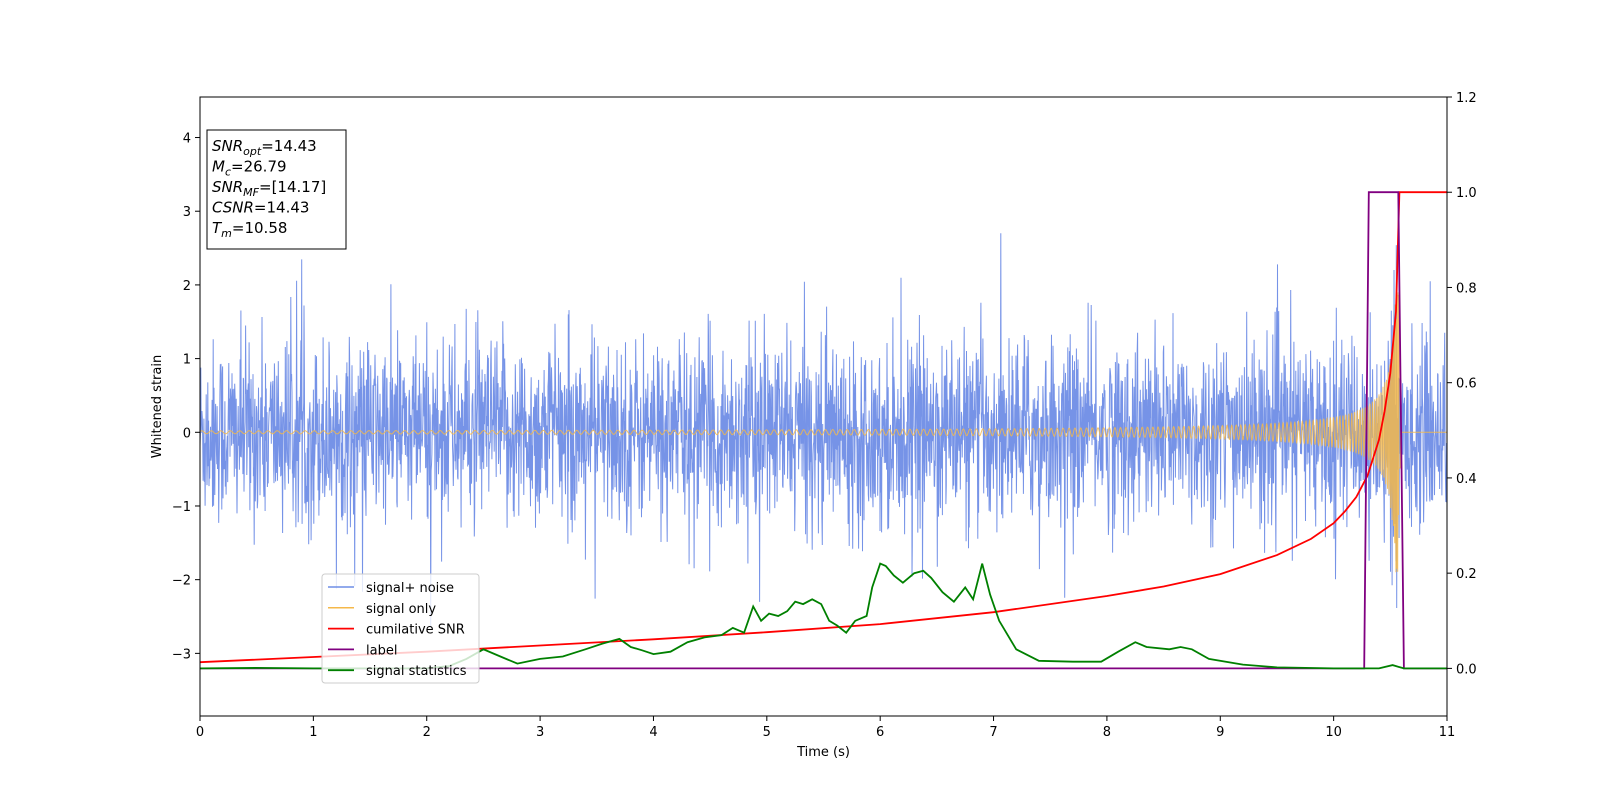  I want to click on y2-tick-label: 0.0, so click(1466, 669).